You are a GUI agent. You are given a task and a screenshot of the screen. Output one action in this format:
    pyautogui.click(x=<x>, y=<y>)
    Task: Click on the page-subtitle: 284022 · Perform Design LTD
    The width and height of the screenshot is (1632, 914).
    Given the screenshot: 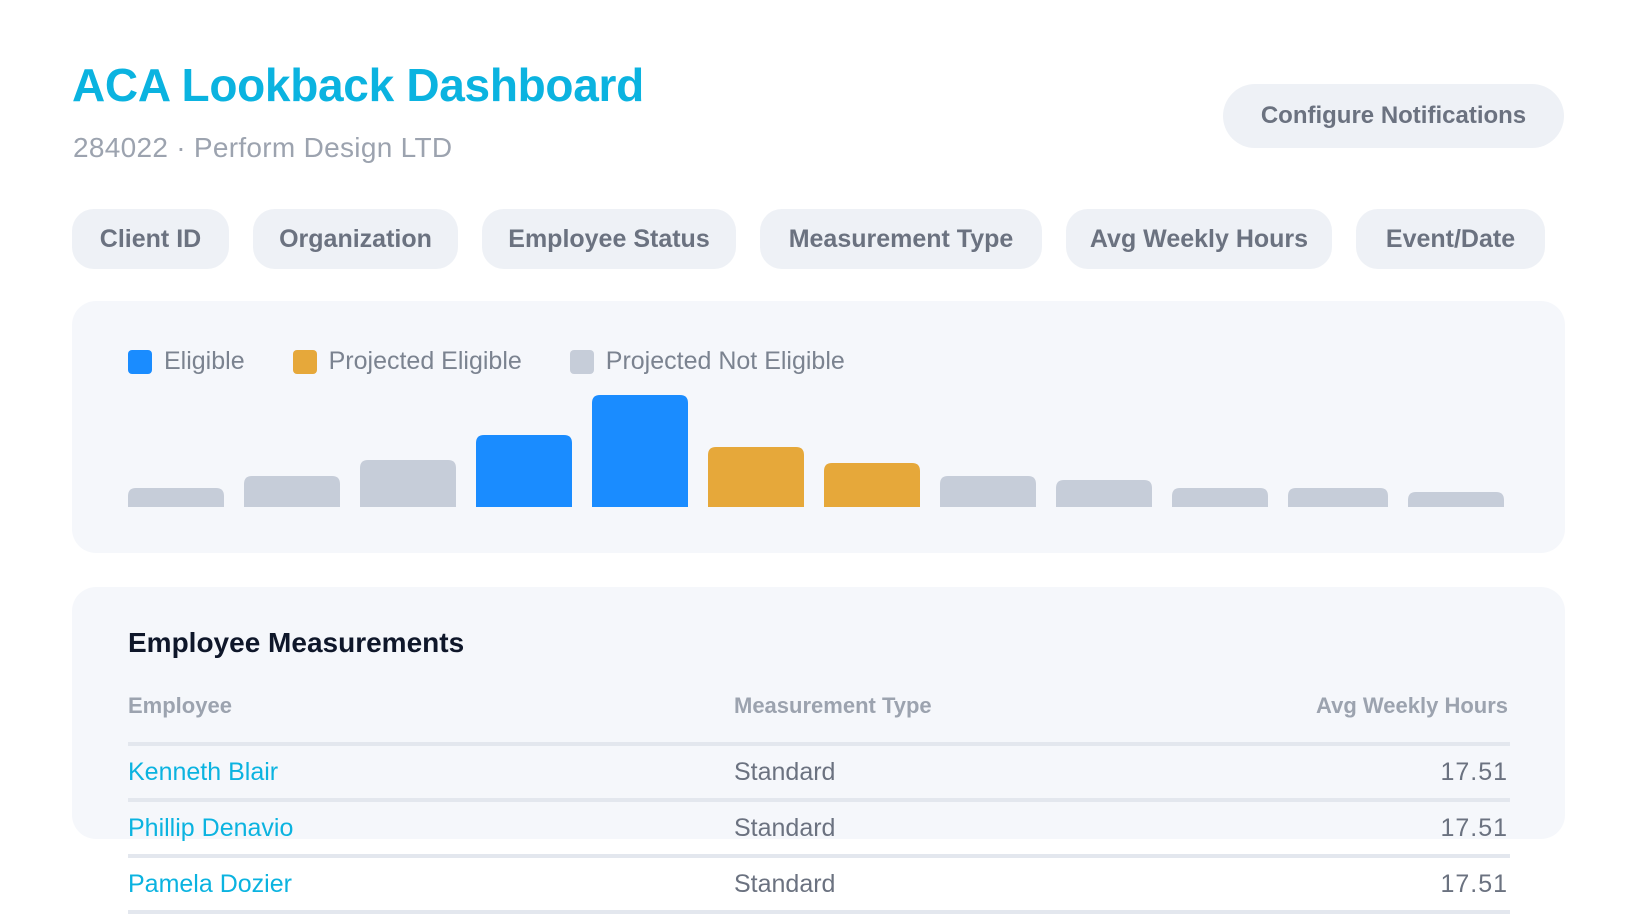 What is the action you would take?
    pyautogui.click(x=262, y=148)
    